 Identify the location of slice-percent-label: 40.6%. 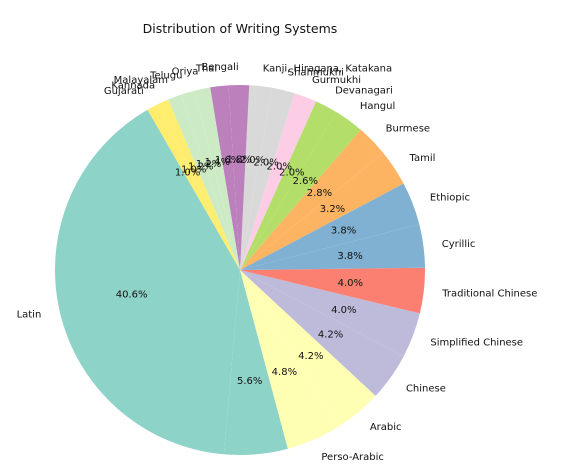
(132, 295).